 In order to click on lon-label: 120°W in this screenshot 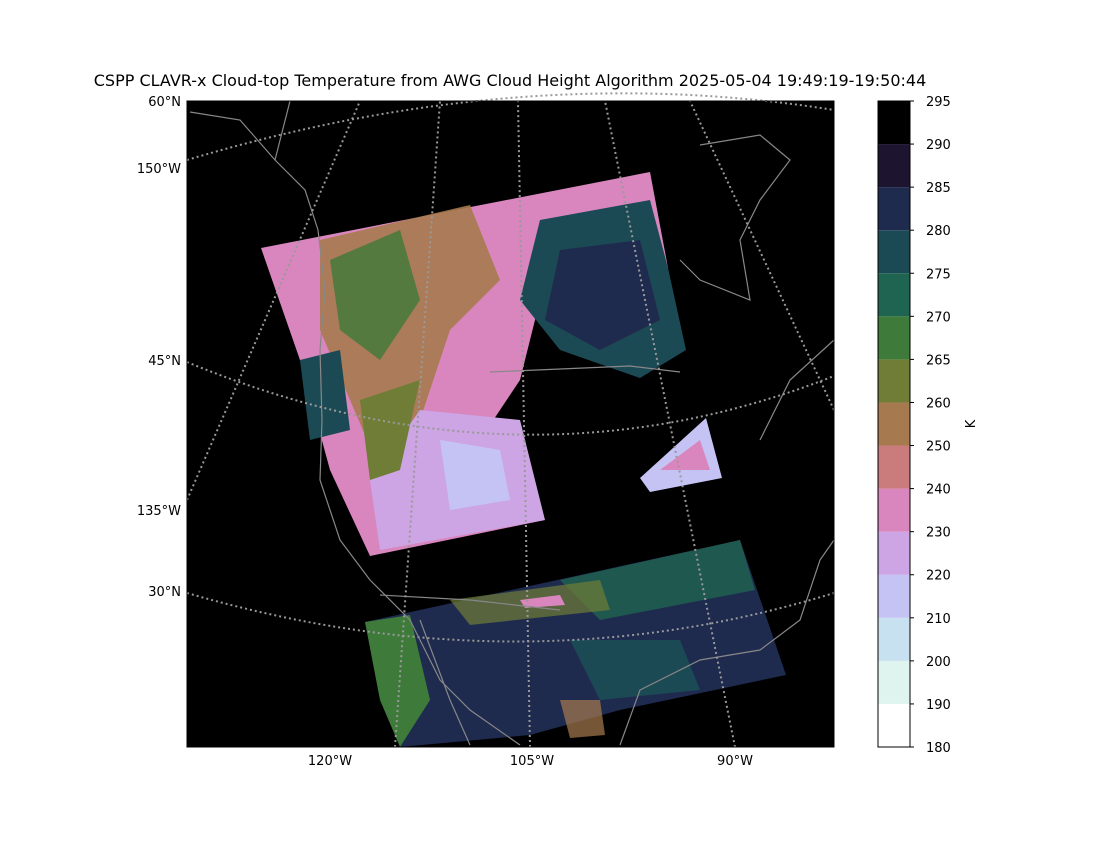, I will do `click(330, 761)`.